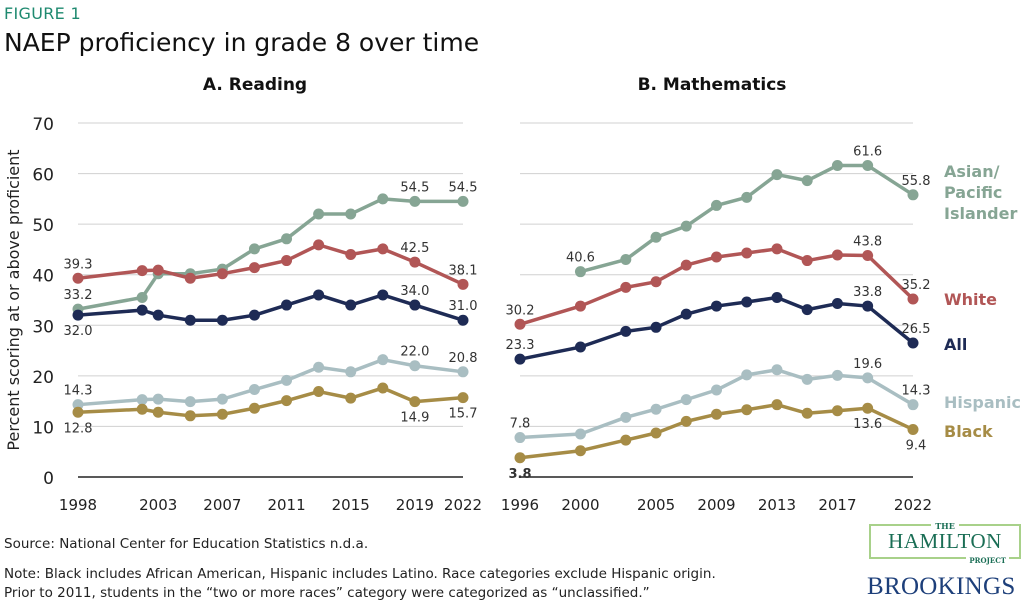  Describe the element at coordinates (414, 418) in the screenshot. I see `data-label-black: 14.9` at that location.